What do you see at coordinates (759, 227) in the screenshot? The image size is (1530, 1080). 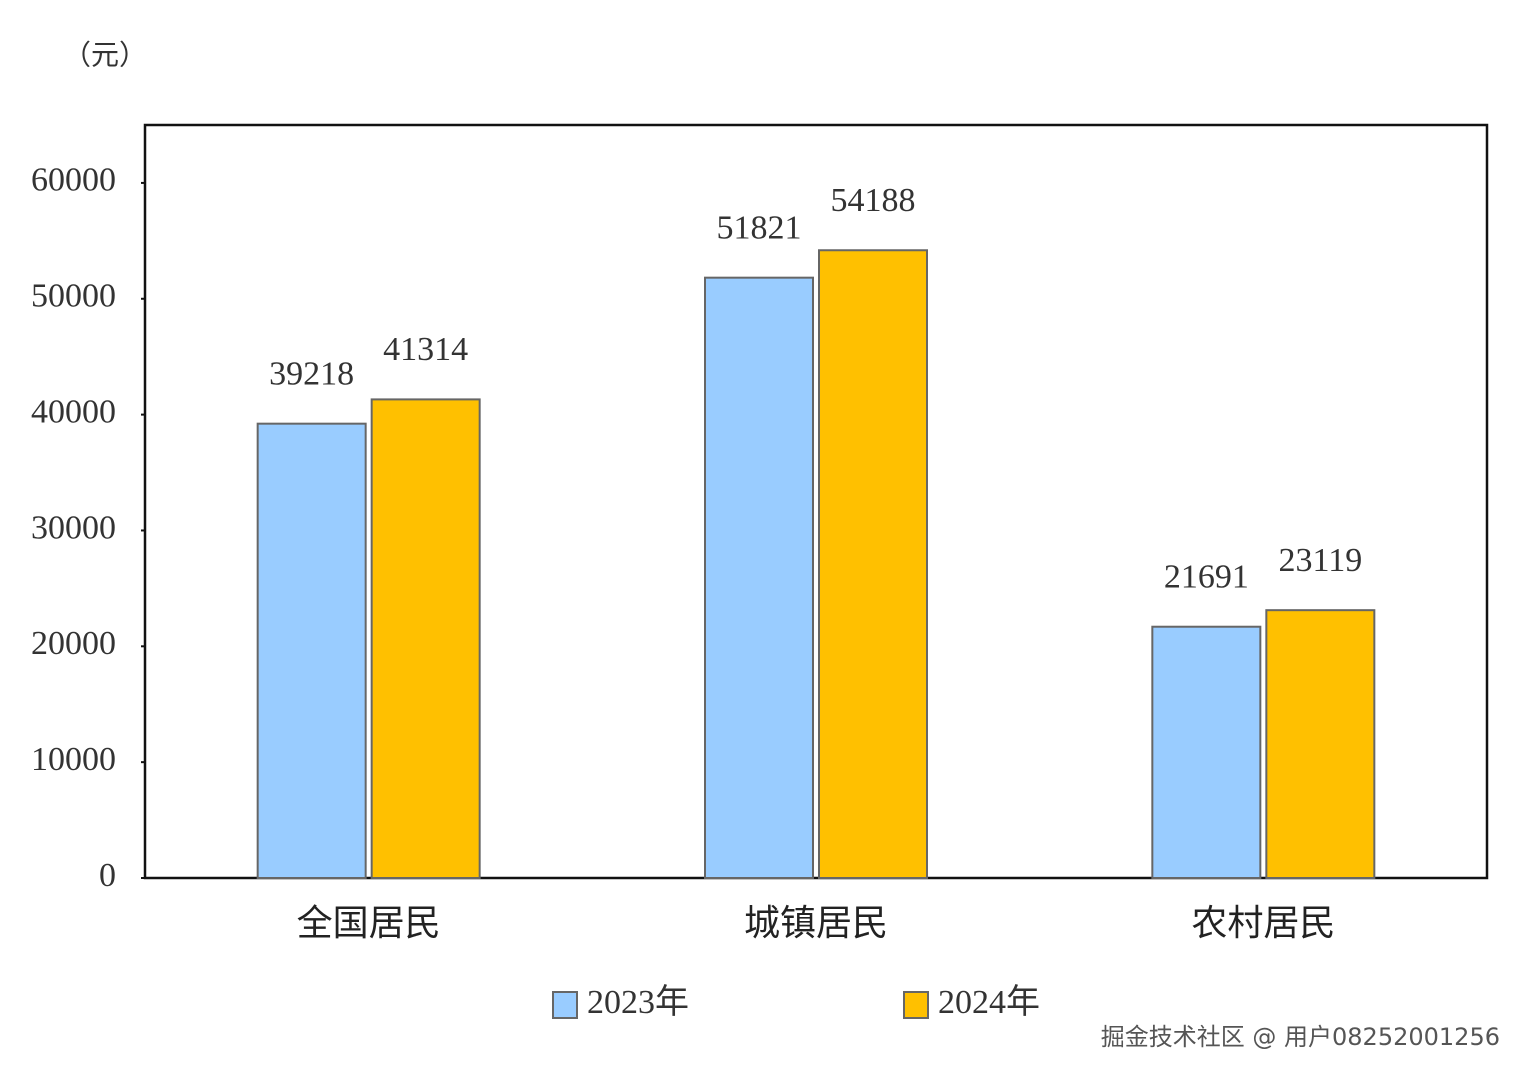 I see `value-label: 51821` at bounding box center [759, 227].